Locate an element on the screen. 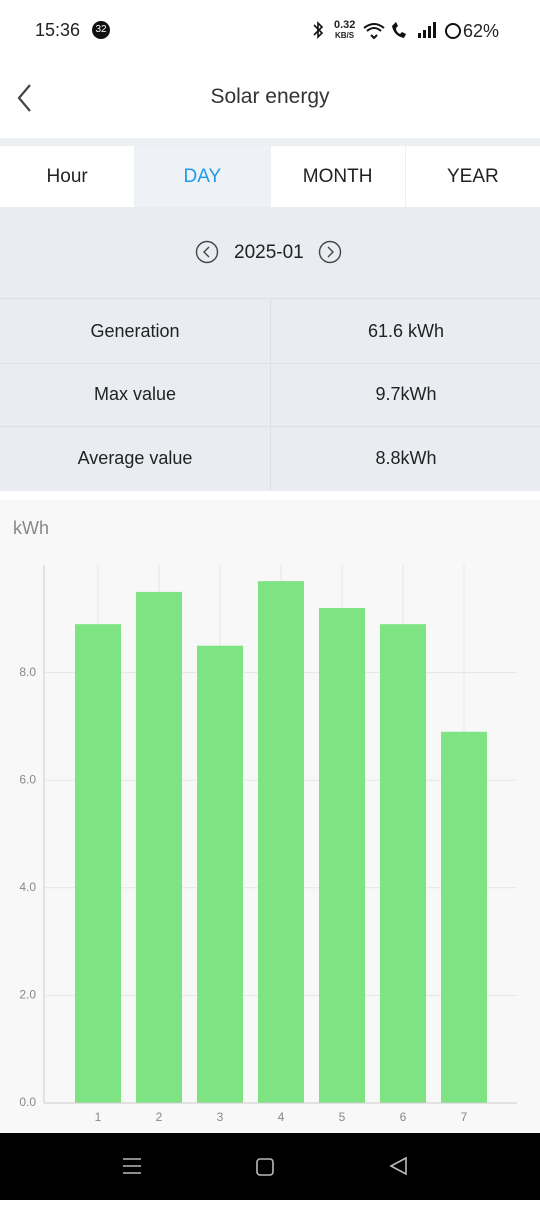 This screenshot has width=540, height=1205. prev-button is located at coordinates (207, 252).